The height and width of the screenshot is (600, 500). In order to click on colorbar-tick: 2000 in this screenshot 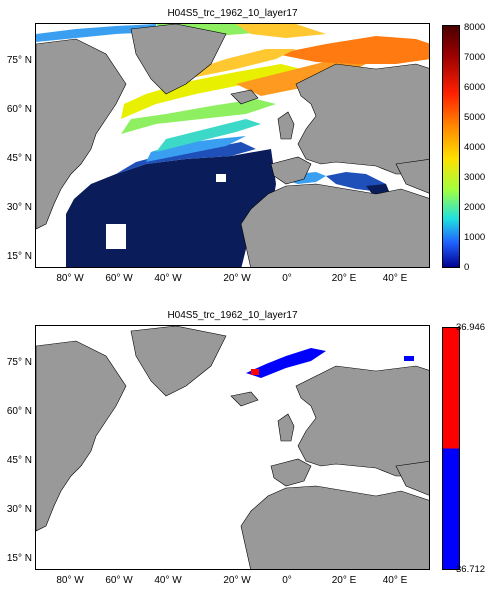, I will do `click(475, 207)`.